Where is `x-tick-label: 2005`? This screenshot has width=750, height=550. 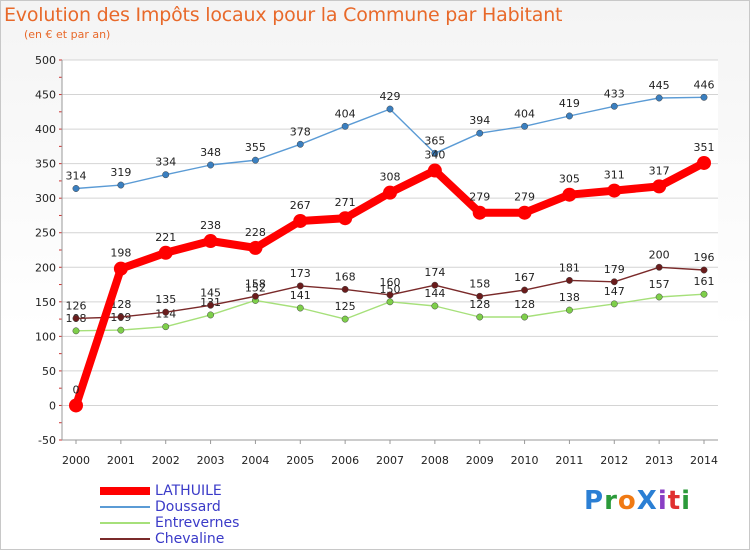
x-tick-label: 2005 is located at coordinates (300, 460).